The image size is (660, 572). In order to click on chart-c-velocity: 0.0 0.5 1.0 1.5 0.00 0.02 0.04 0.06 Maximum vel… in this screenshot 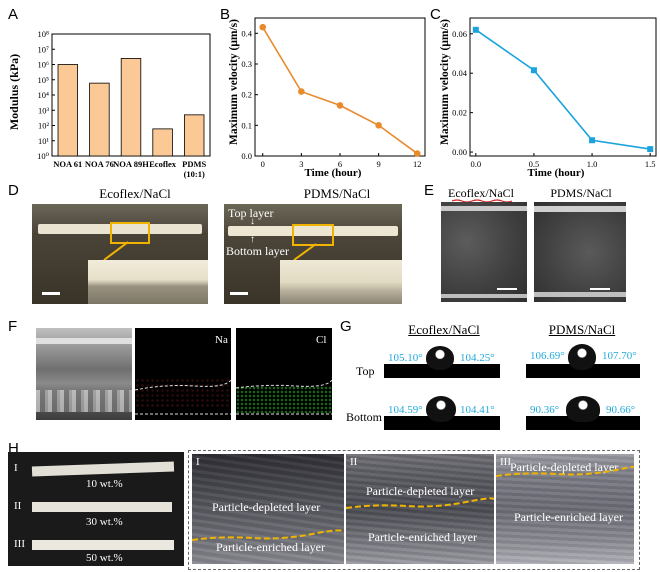, I will do `click(548, 98)`.